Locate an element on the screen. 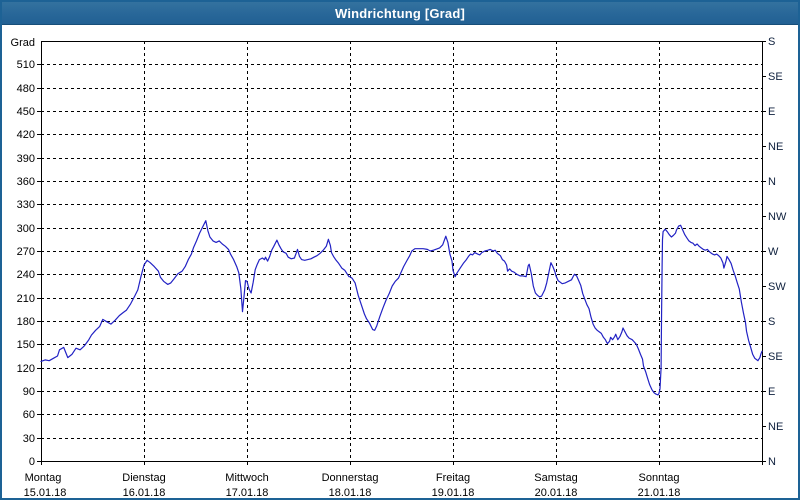 This screenshot has height=500, width=800. weekday-label: Mittwoch is located at coordinates (246, 478).